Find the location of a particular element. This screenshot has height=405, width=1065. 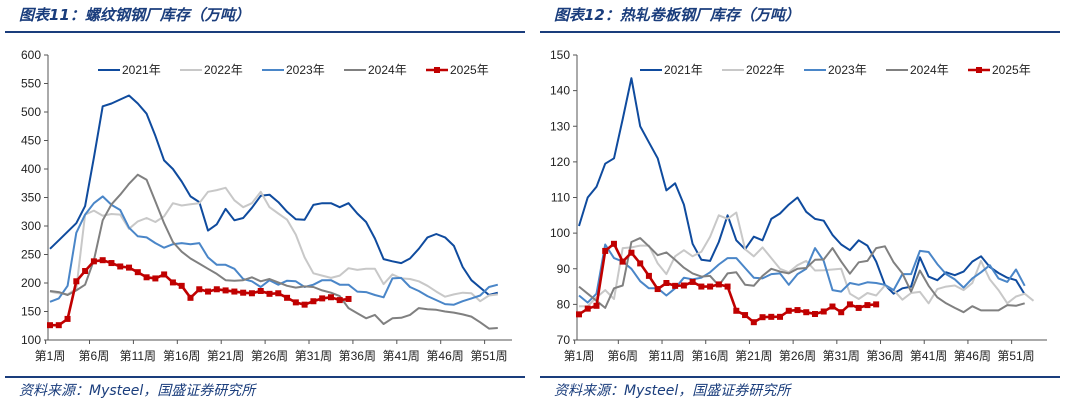

series-line-2024年 is located at coordinates (801, 275).